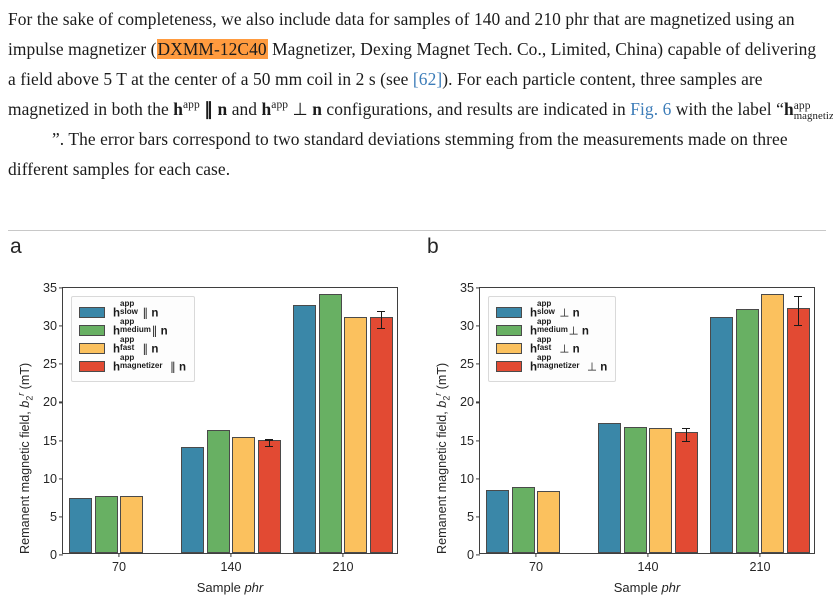 This screenshot has width=833, height=595. I want to click on legend-item: h app slow ⊥ n, so click(551, 310).